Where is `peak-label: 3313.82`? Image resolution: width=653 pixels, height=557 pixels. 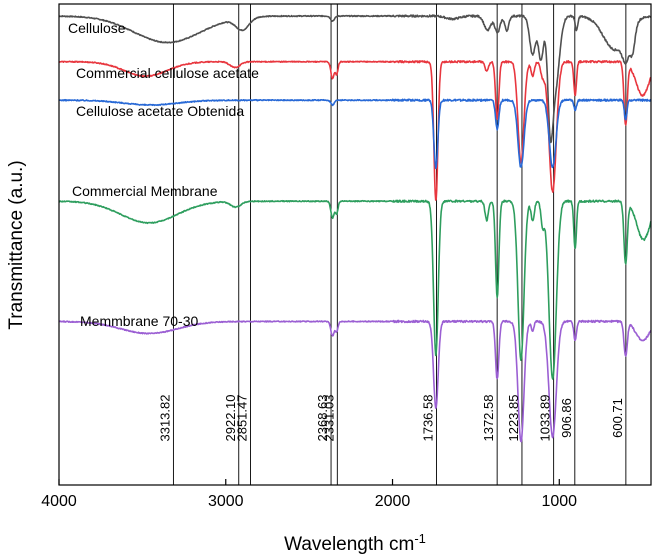
peak-label: 3313.82 is located at coordinates (164, 418).